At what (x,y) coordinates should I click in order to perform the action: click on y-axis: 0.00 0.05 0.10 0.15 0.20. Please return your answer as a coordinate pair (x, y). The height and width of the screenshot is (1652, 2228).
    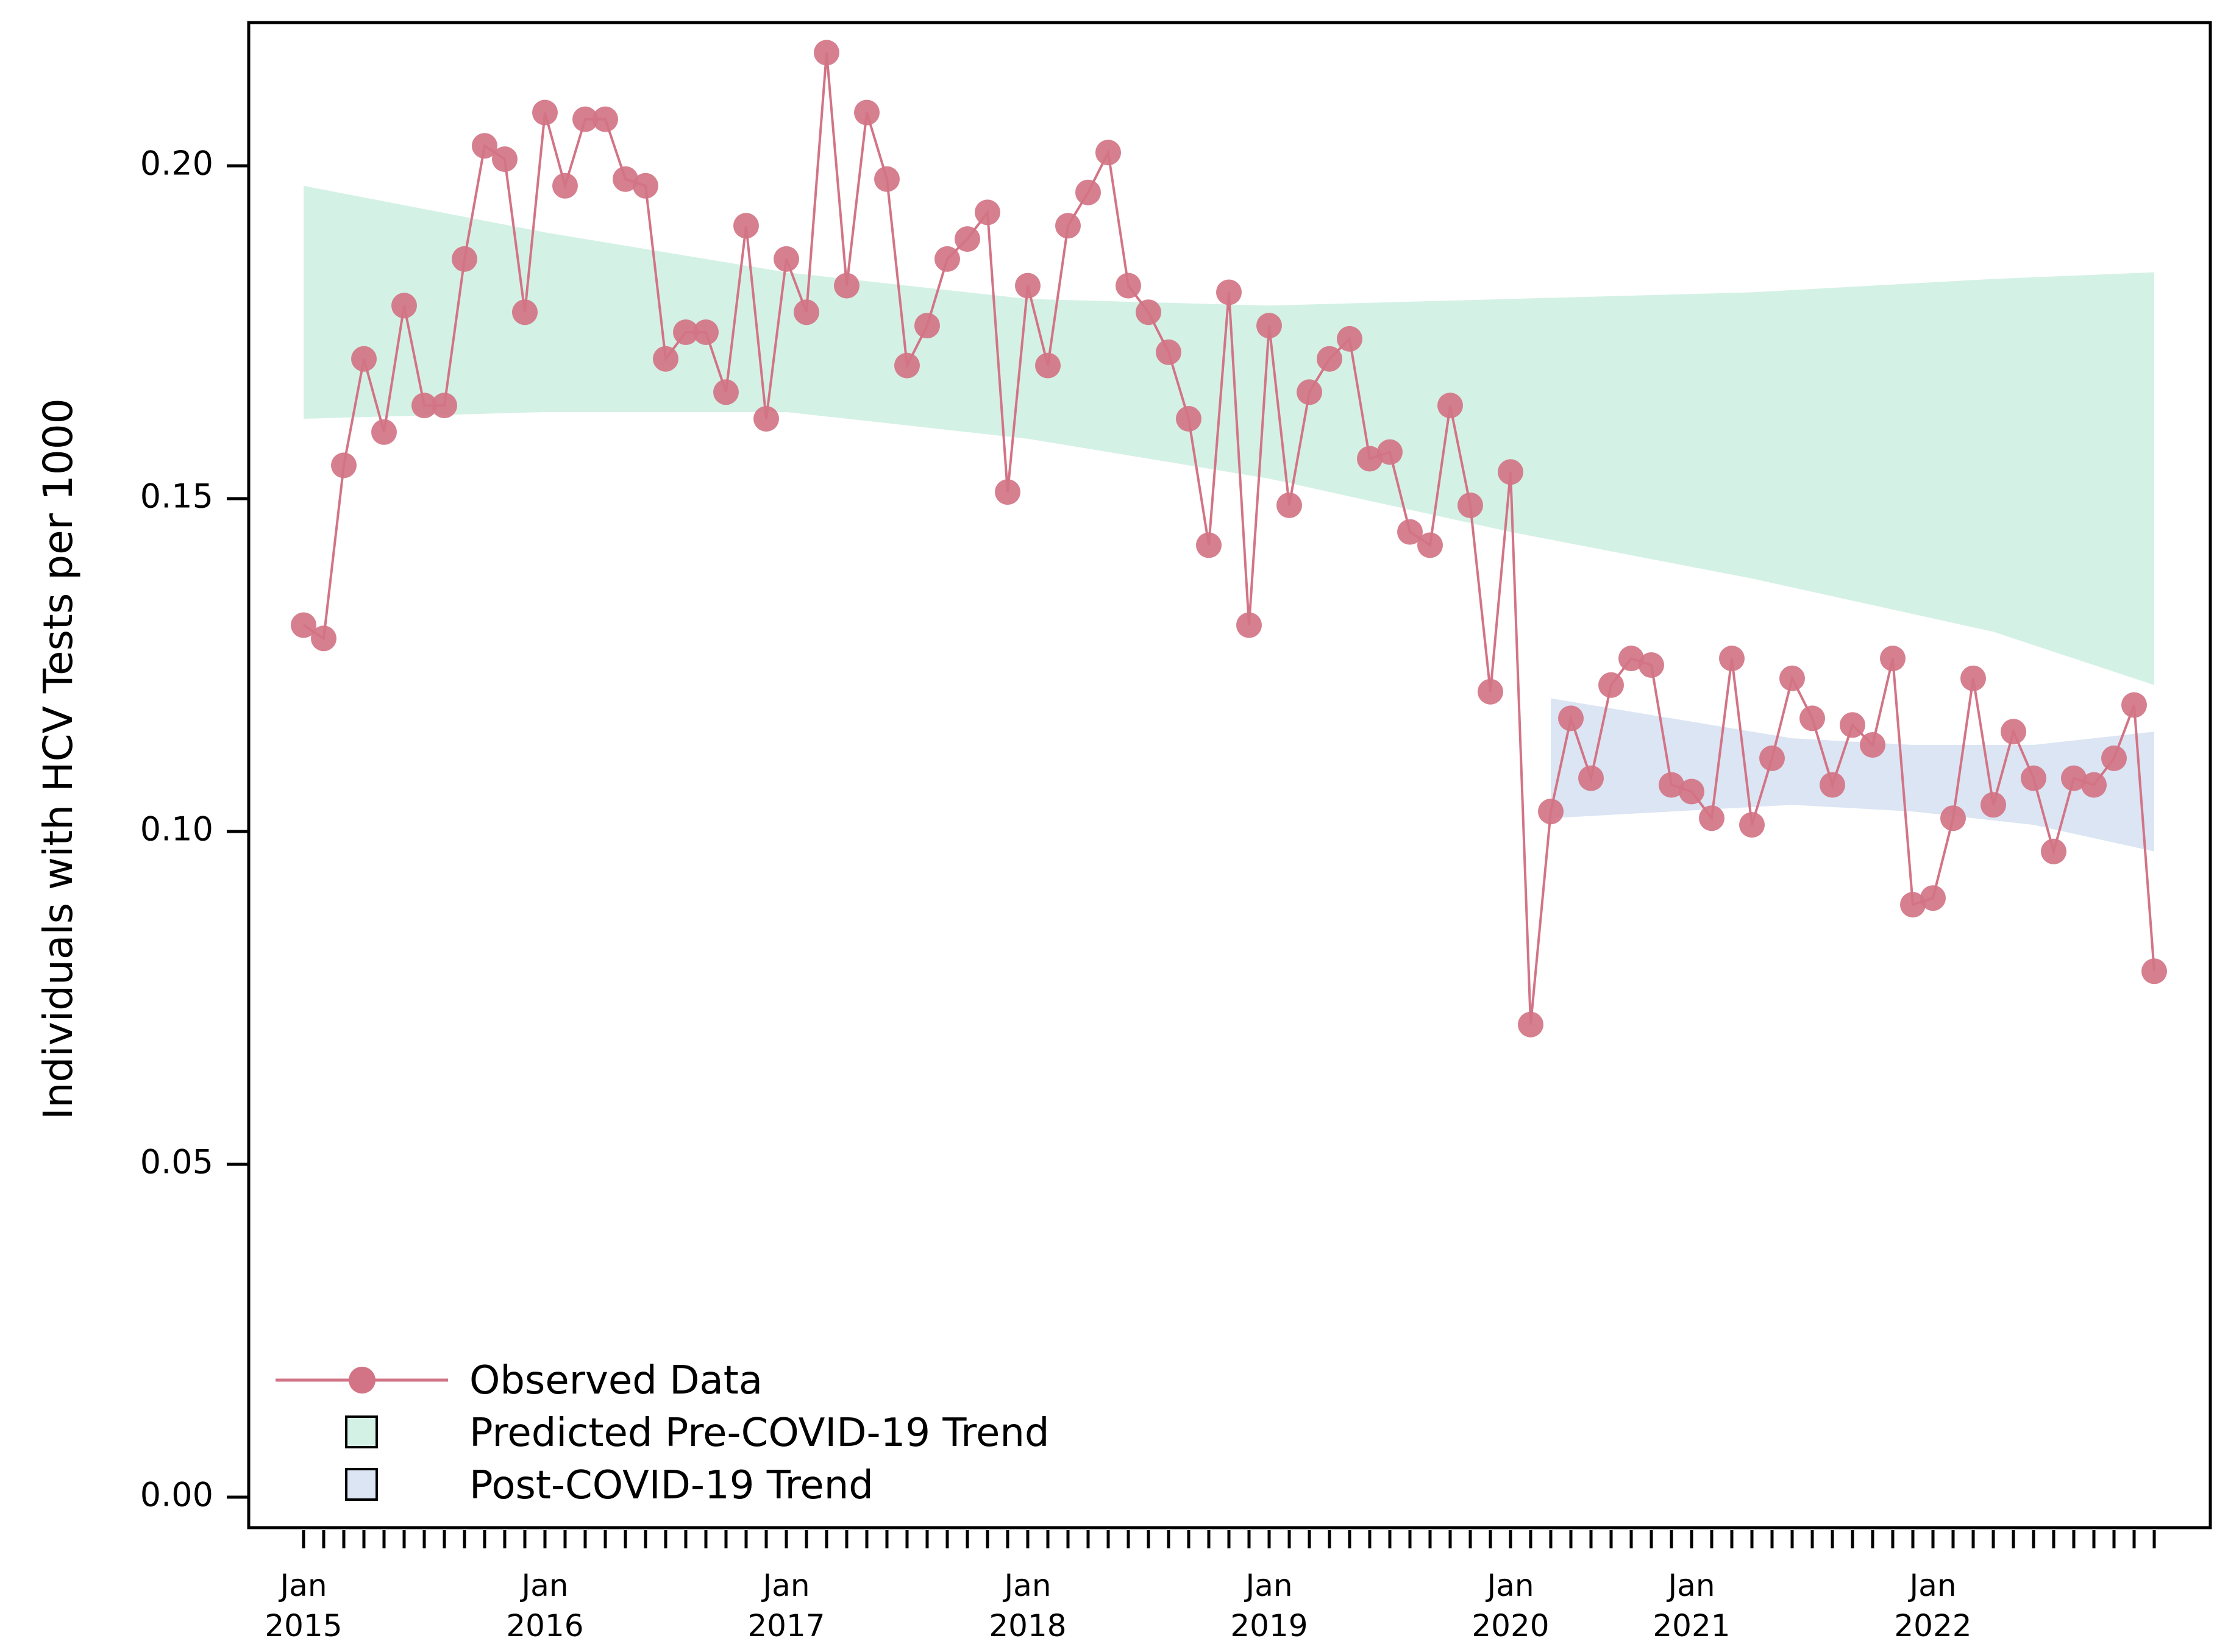
    Looking at the image, I should click on (195, 829).